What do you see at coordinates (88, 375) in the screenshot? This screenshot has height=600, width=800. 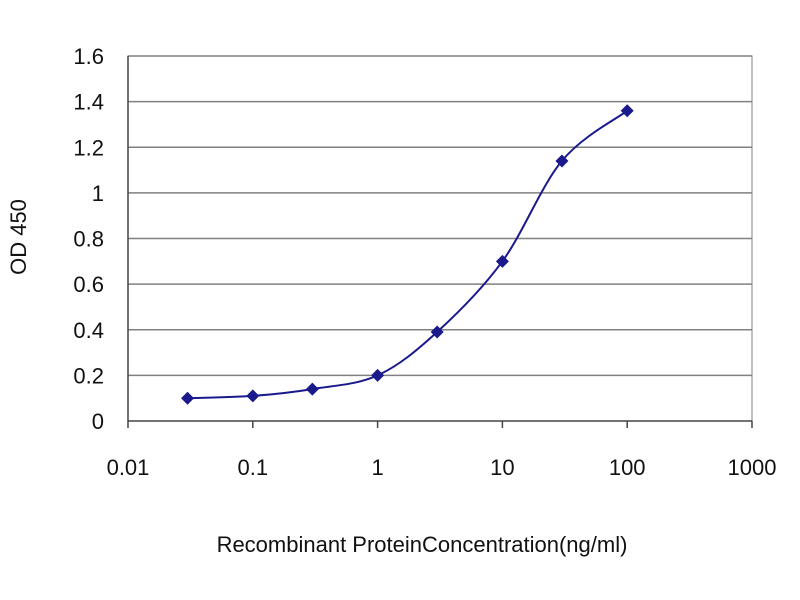 I see `y-tick-label: 0.2` at bounding box center [88, 375].